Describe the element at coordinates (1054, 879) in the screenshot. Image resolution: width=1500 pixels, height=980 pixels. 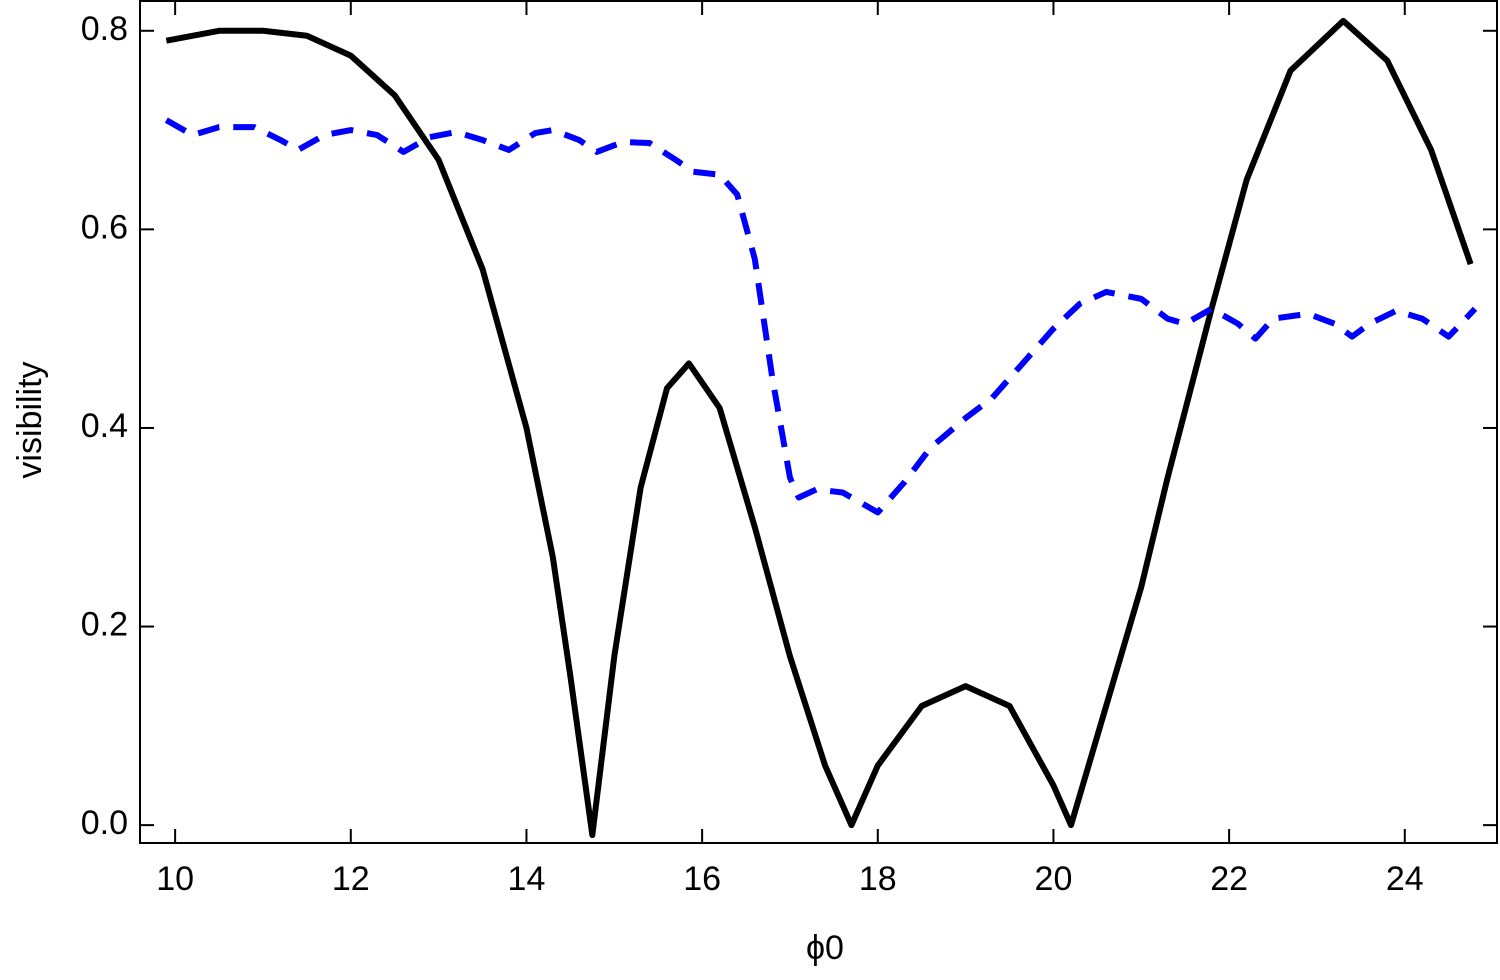
I see `x-tick-label: 20` at that location.